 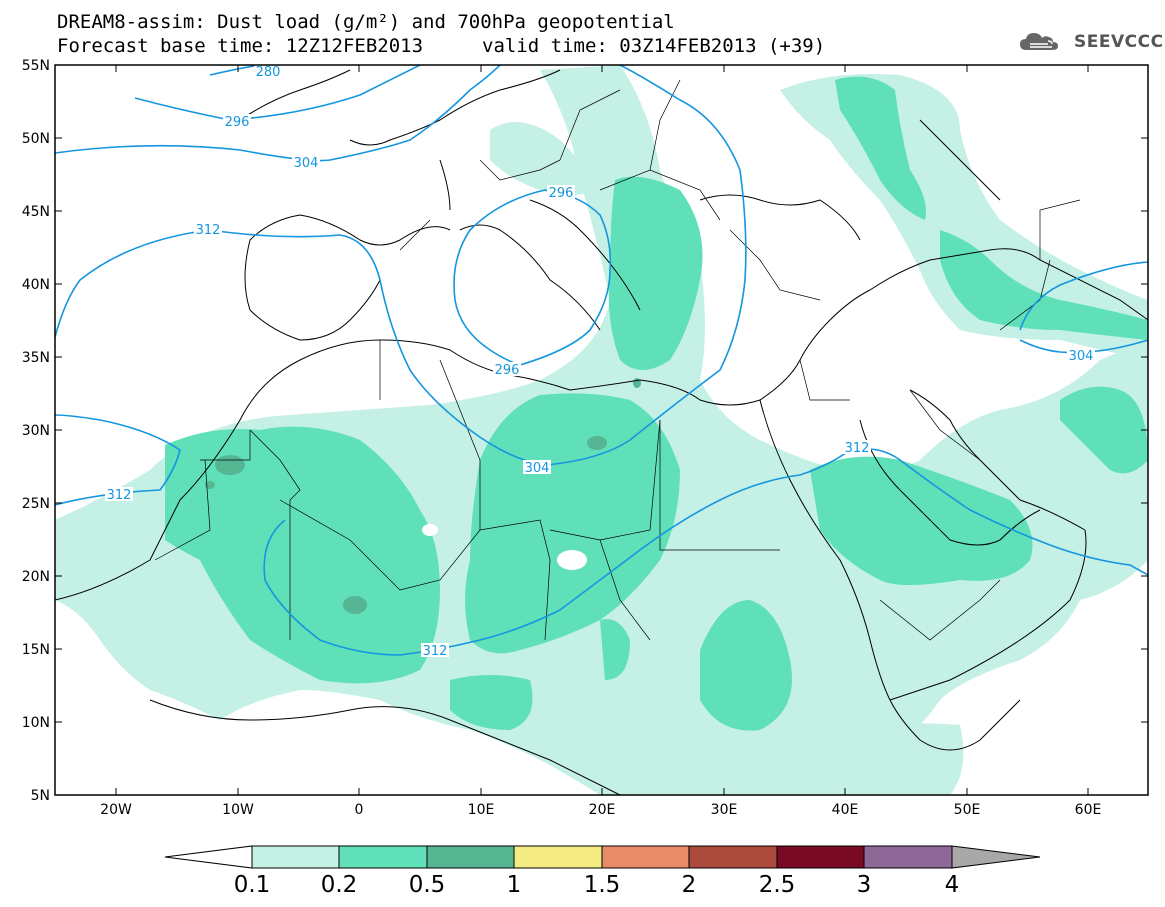 I want to click on lat-label: 50N, so click(x=36, y=139).